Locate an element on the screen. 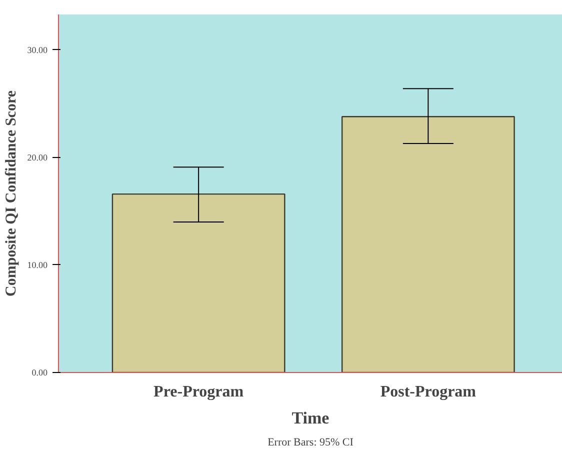 This screenshot has width=562, height=452. y-tick-label: 0.00 is located at coordinates (40, 373).